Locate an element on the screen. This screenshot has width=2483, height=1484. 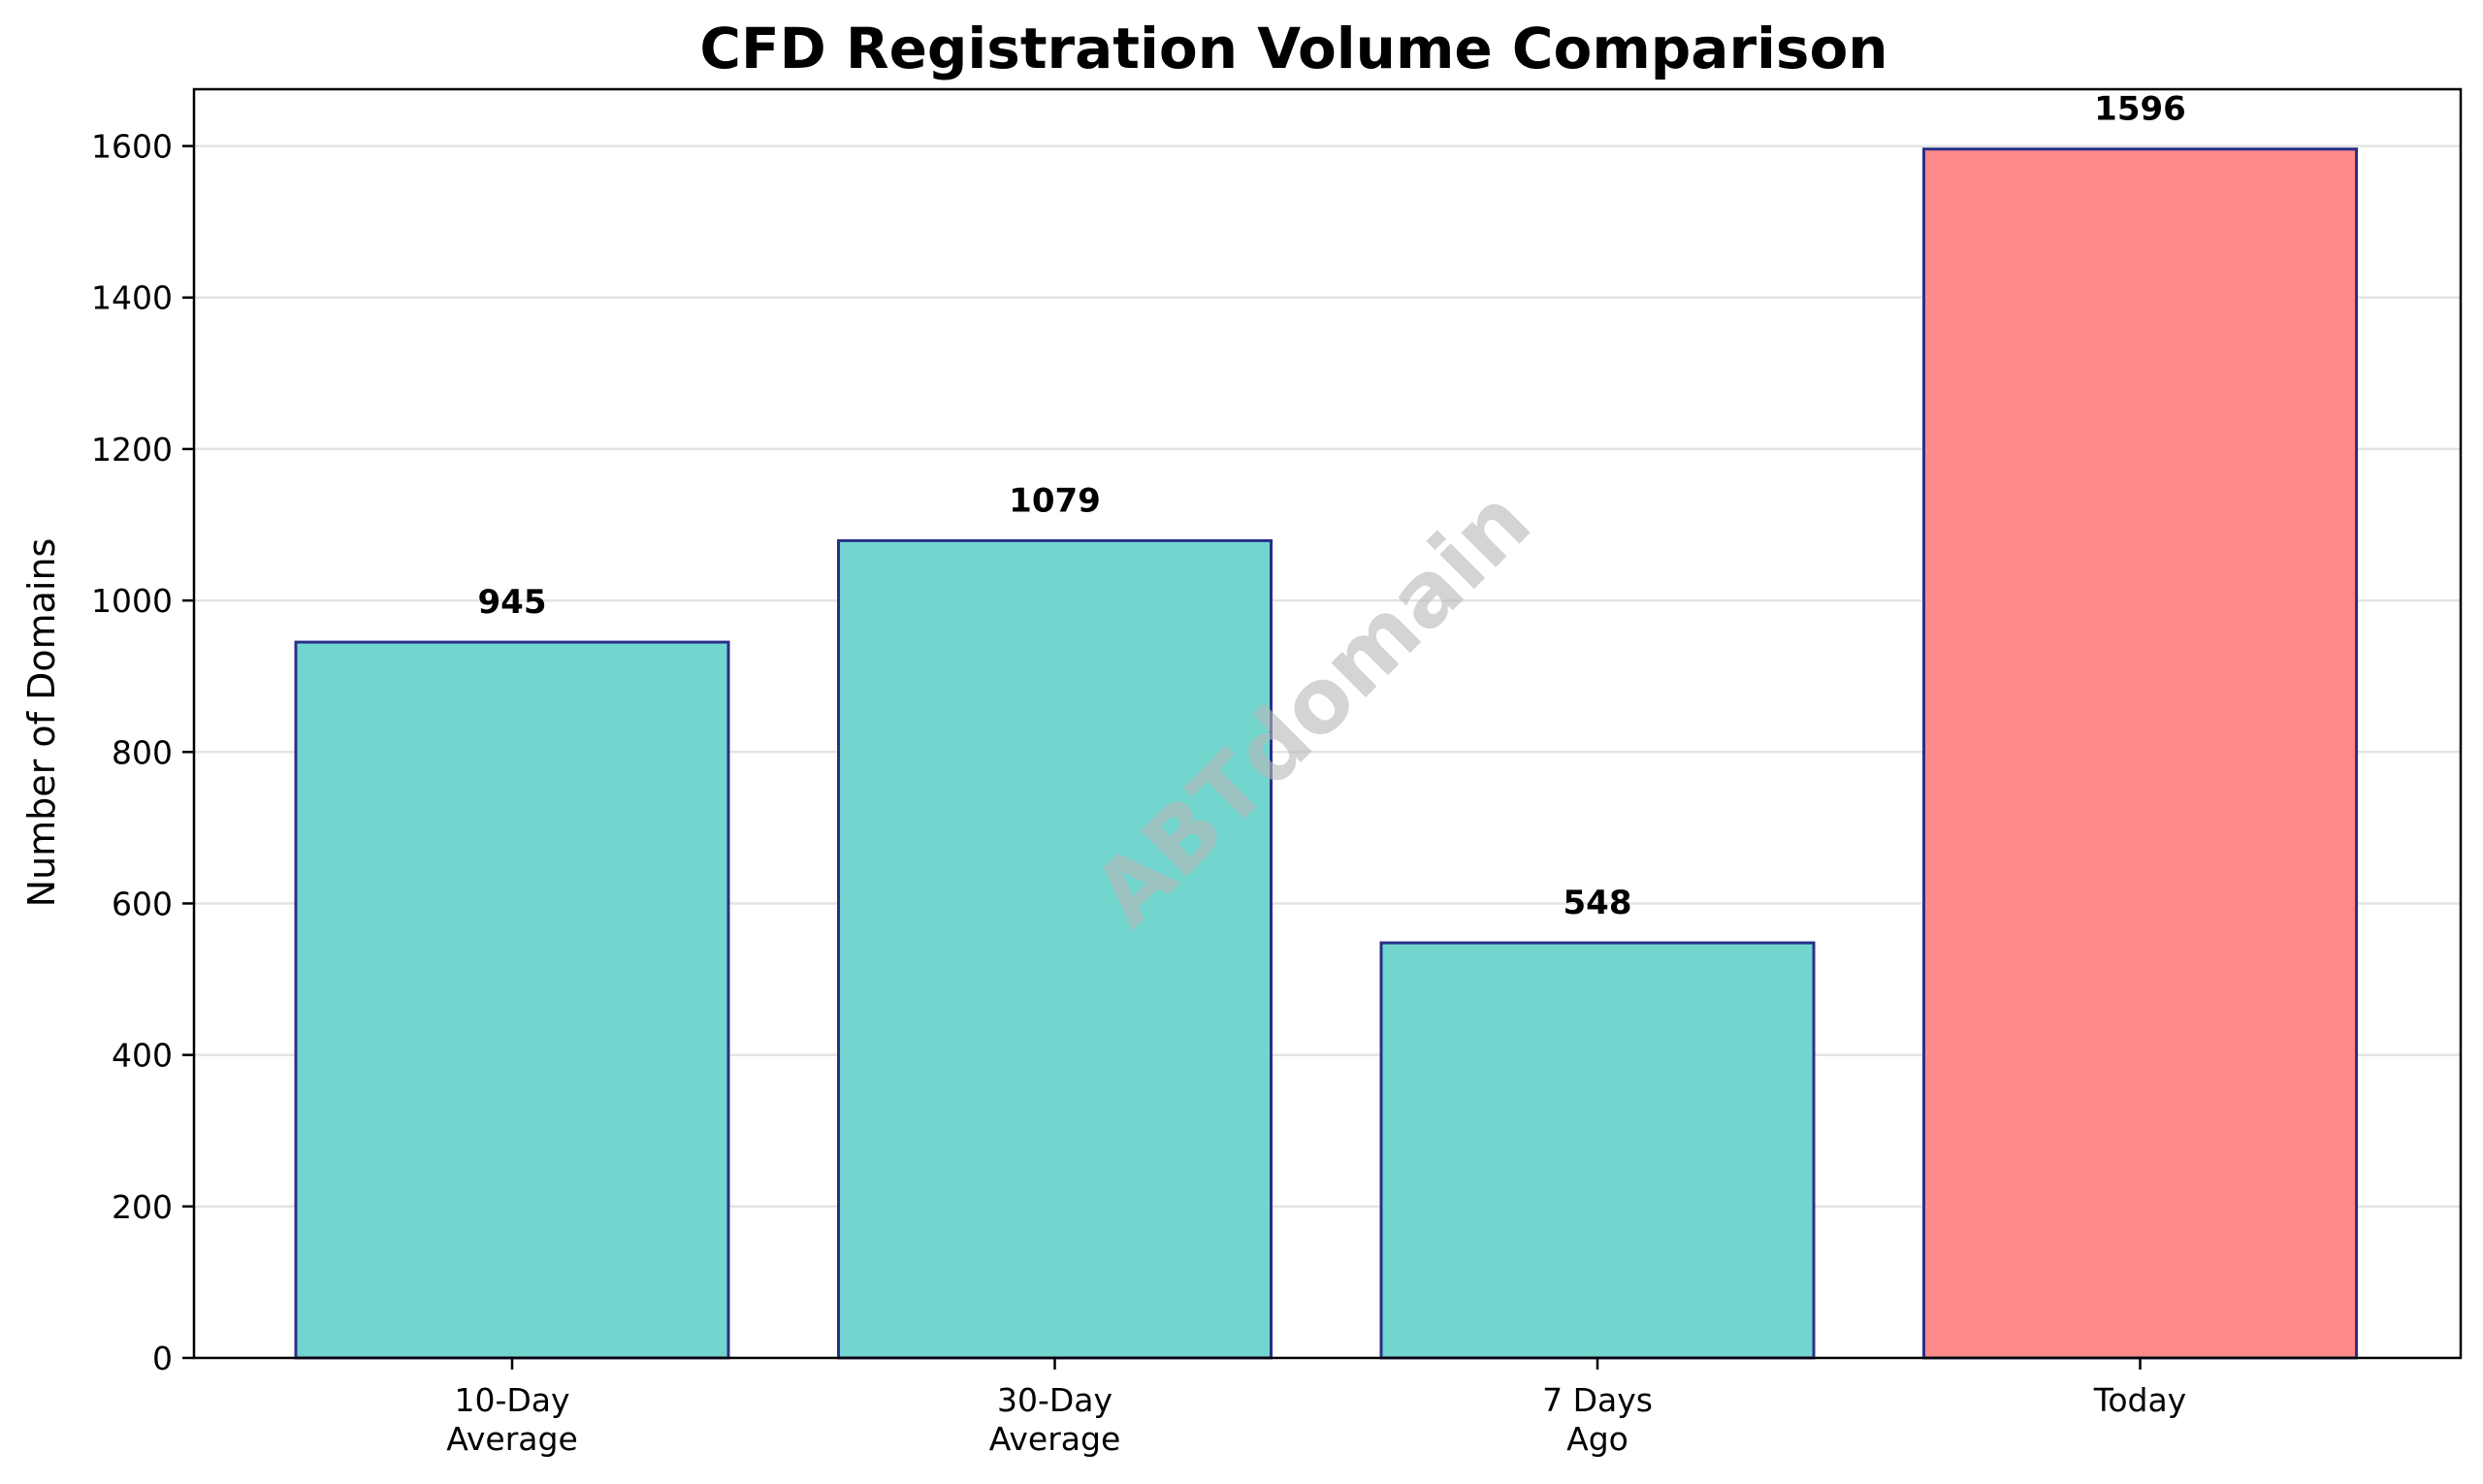
y-tick-label: 600 is located at coordinates (143, 903).